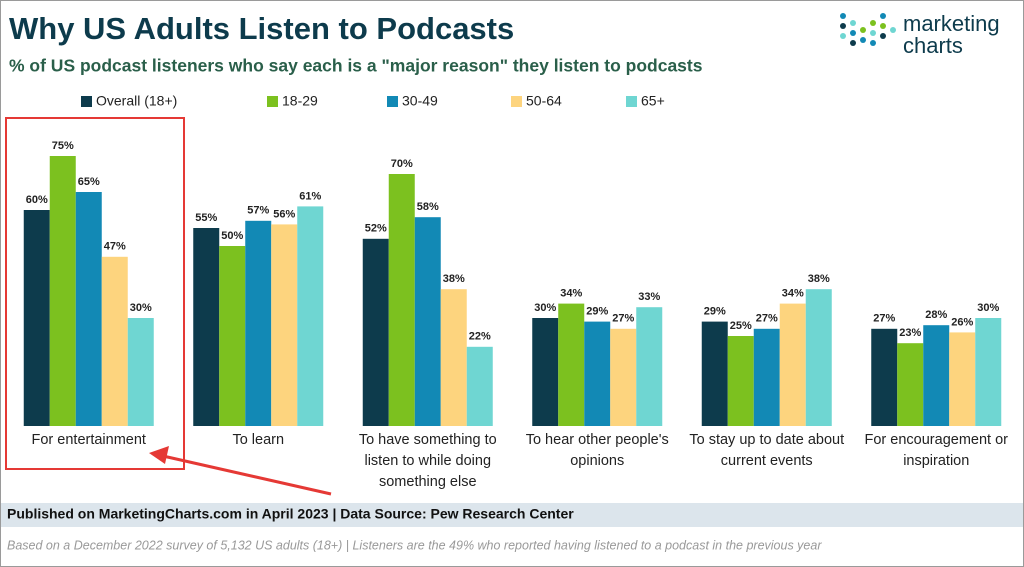  What do you see at coordinates (247, 475) in the screenshot?
I see `arrow` at bounding box center [247, 475].